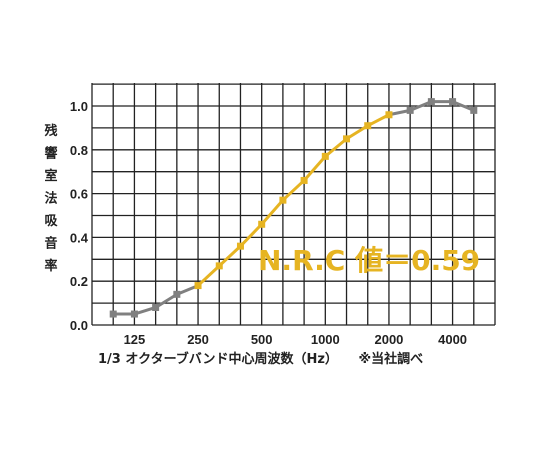  Describe the element at coordinates (390, 359) in the screenshot. I see `x-axis-label-note: ※当社調べ` at that location.